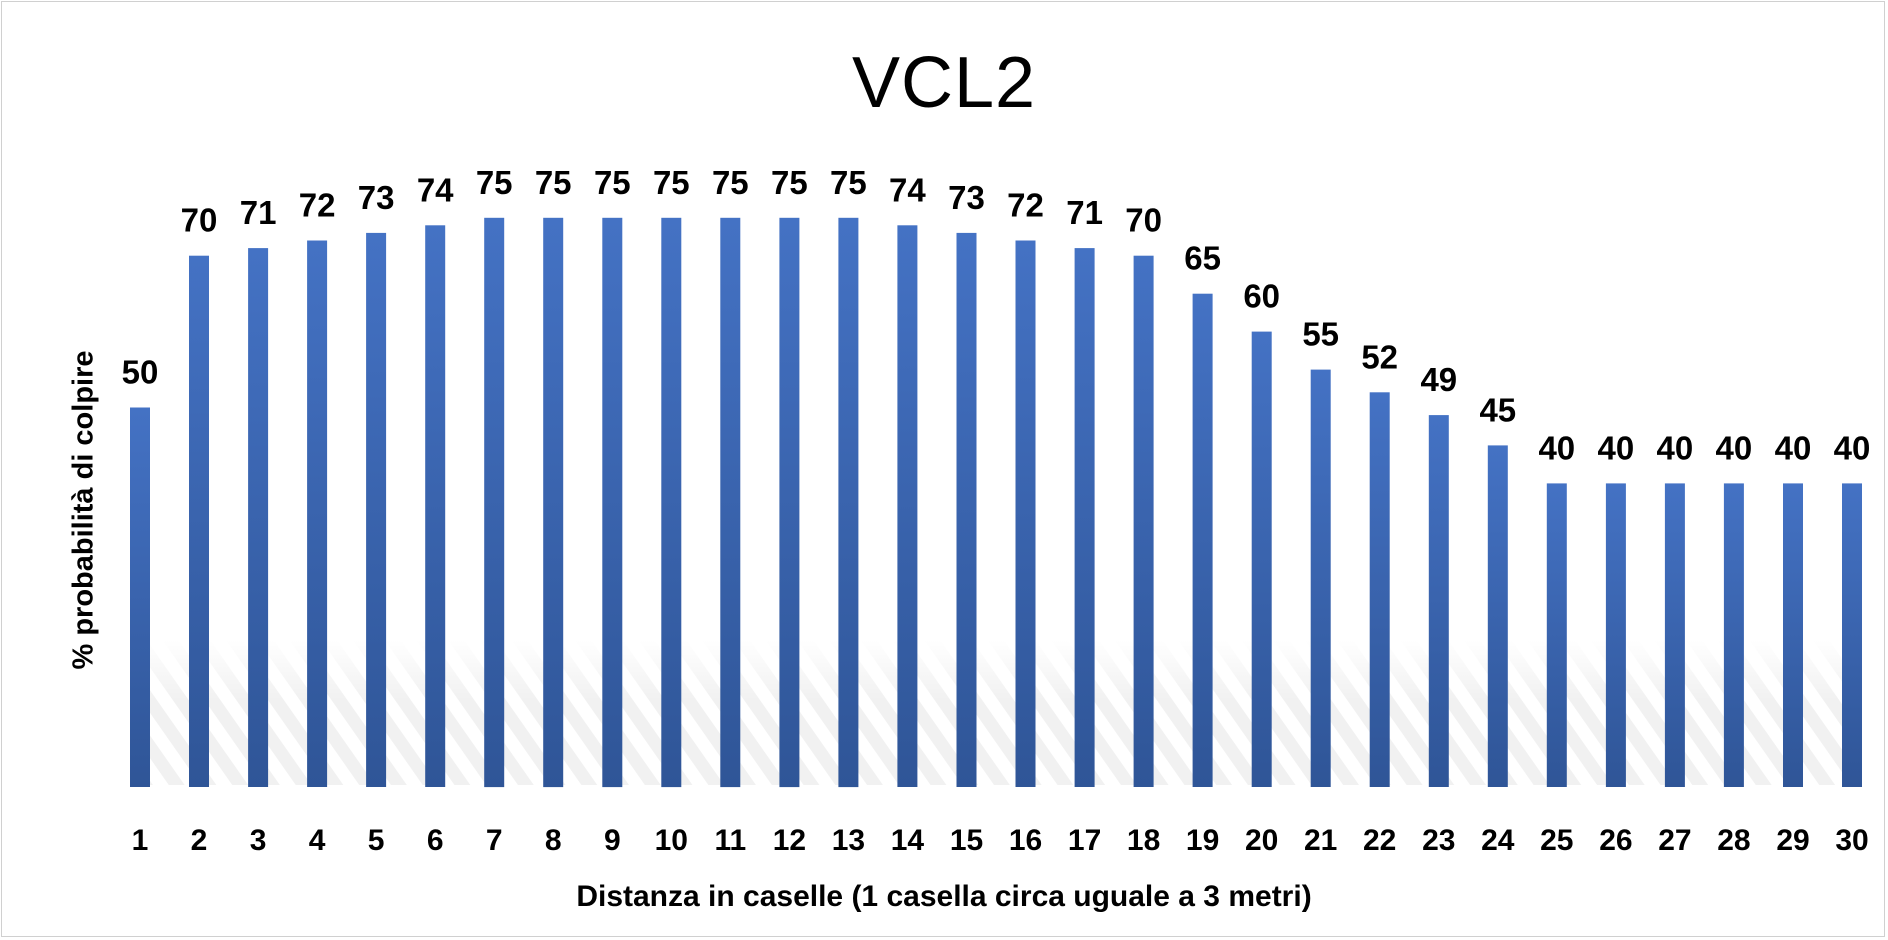 Image resolution: width=1888 pixels, height=940 pixels. I want to click on x-tick-label-30: 30, so click(1851, 840).